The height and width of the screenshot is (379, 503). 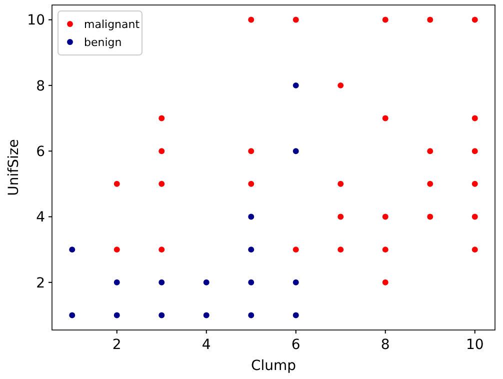 What do you see at coordinates (206, 345) in the screenshot?
I see `x-tick-label: 4` at bounding box center [206, 345].